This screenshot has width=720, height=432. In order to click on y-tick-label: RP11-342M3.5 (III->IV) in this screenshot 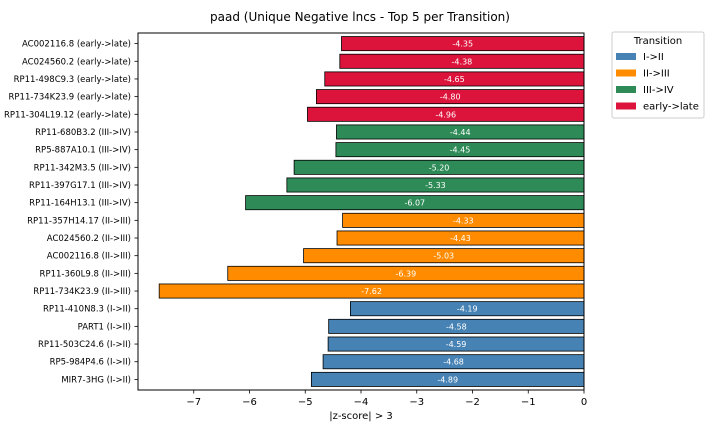, I will do `click(82, 168)`.